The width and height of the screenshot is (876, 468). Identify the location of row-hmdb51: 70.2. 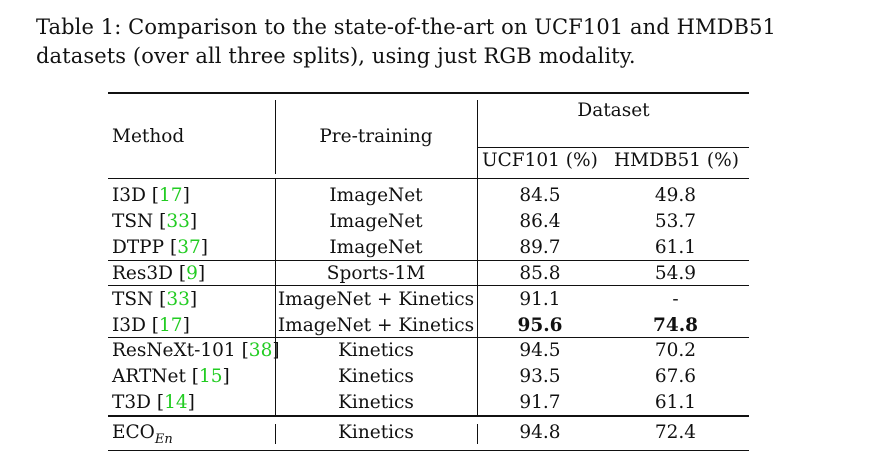
(675, 351).